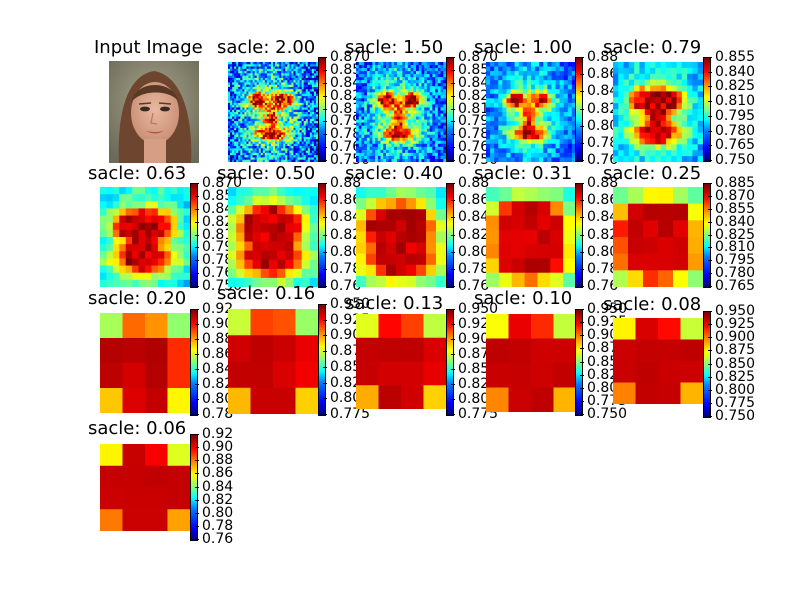 This screenshot has height=600, width=800. I want to click on heatmap-title: sacle: 0.25, so click(652, 173).